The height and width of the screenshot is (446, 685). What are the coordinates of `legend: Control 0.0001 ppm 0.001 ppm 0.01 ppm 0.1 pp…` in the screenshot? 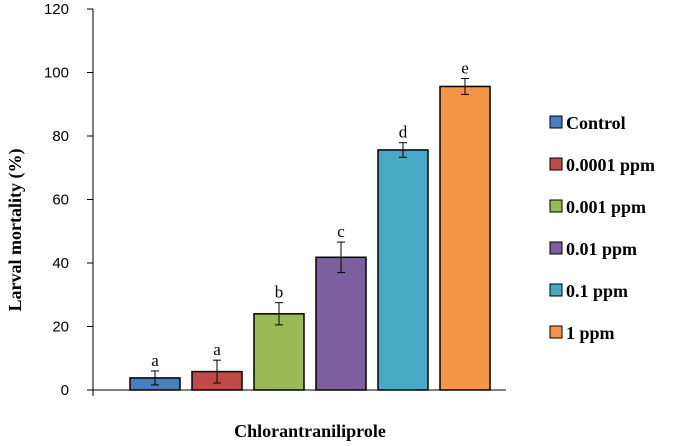 It's located at (602, 228).